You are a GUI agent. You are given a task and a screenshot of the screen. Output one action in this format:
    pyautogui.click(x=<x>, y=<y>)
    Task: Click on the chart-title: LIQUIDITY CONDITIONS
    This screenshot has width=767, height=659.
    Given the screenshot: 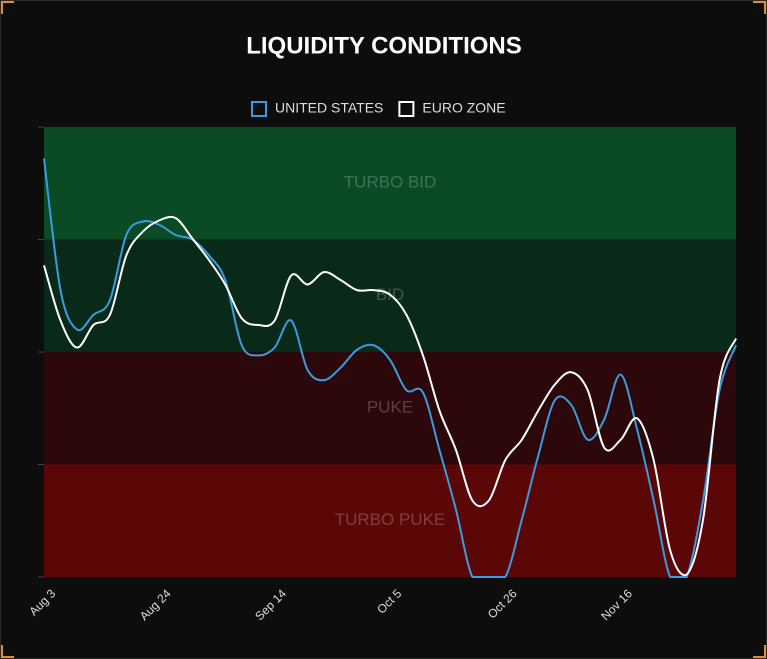 What is the action you would take?
    pyautogui.click(x=384, y=45)
    